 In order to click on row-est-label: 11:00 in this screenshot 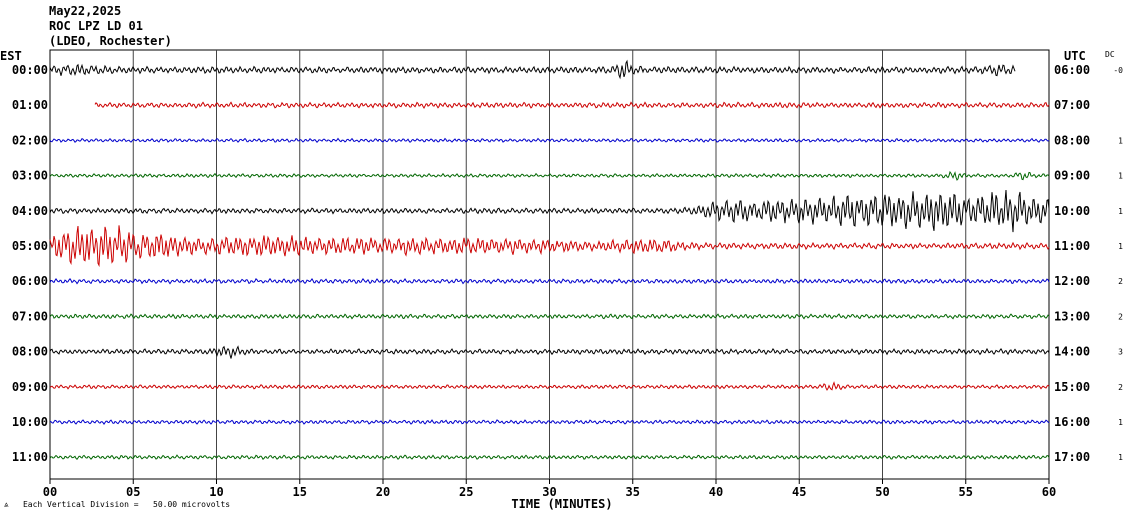, I will do `click(30, 457)`.